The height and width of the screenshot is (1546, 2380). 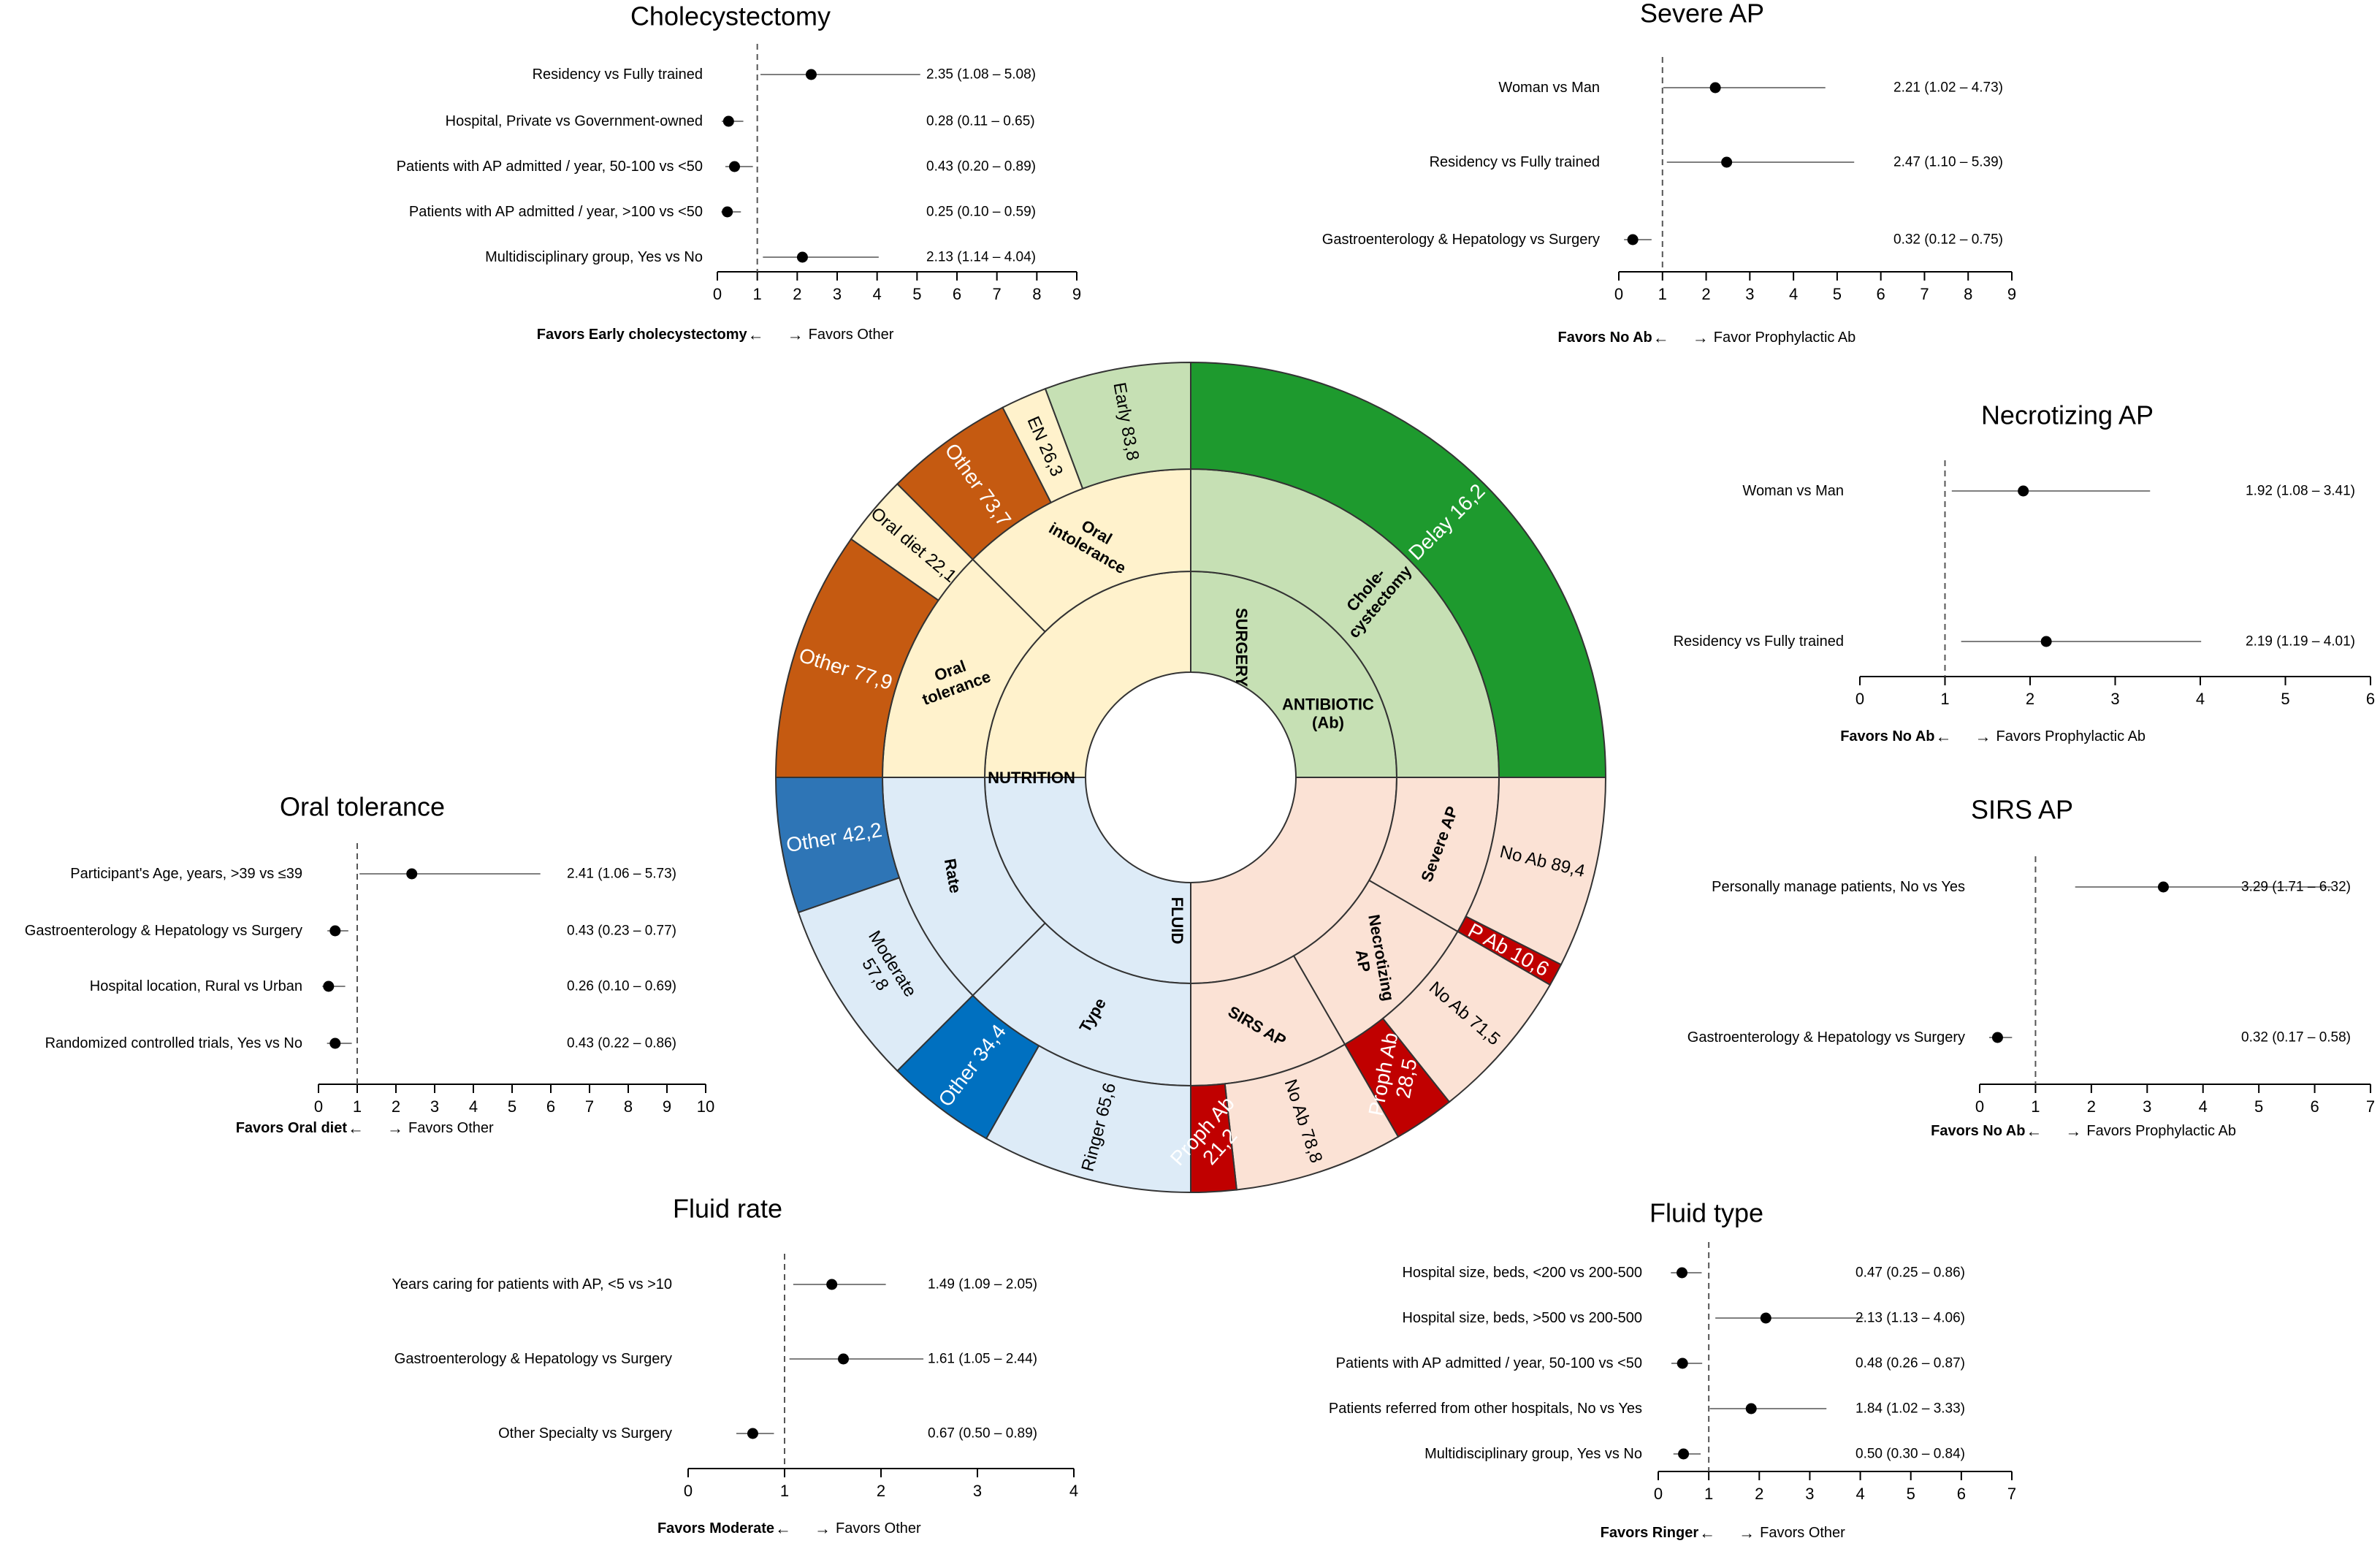 I want to click on favors-left-label: Favors Moderate, so click(x=715, y=1528).